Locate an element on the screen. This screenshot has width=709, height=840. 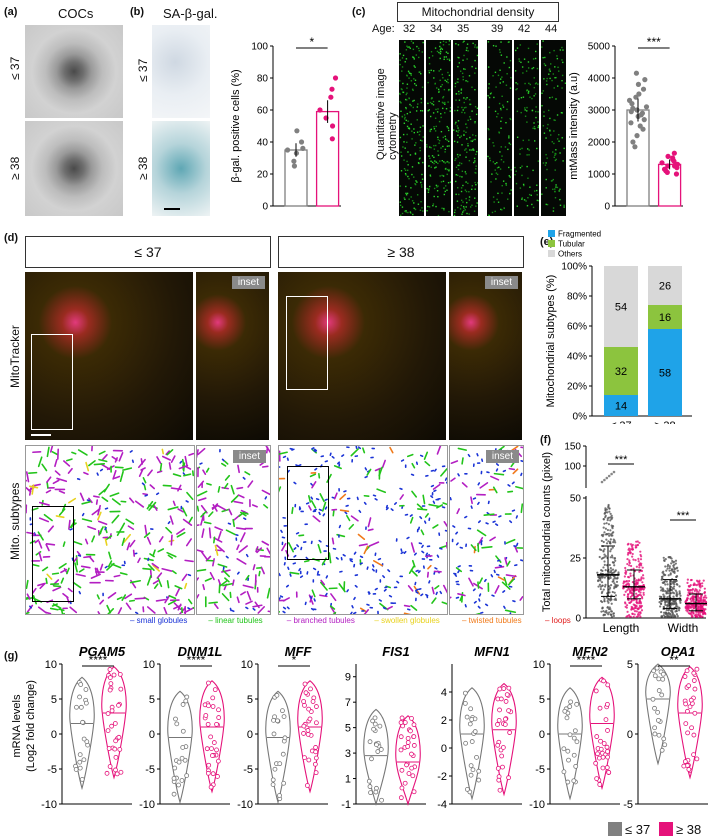
group-old-box: ≥ 38 is located at coordinates (401, 252).